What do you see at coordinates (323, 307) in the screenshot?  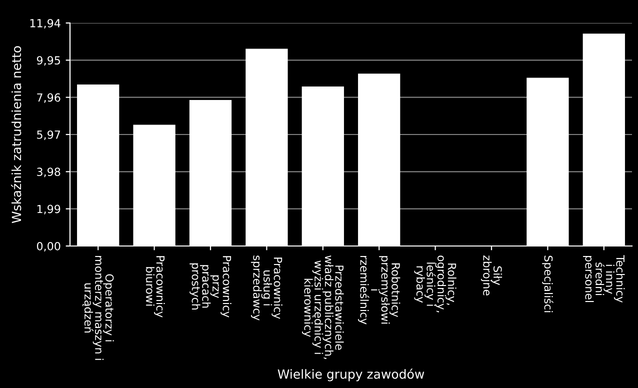 I see `x-tick-label: Przedstawiciele władz publicznych, wyżsi urzędnicy i kierownicy` at bounding box center [323, 307].